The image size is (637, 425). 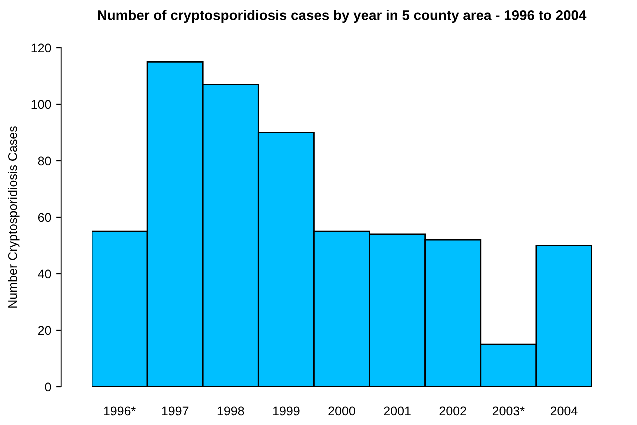 I want to click on y-tick-label: 120, so click(x=42, y=48).